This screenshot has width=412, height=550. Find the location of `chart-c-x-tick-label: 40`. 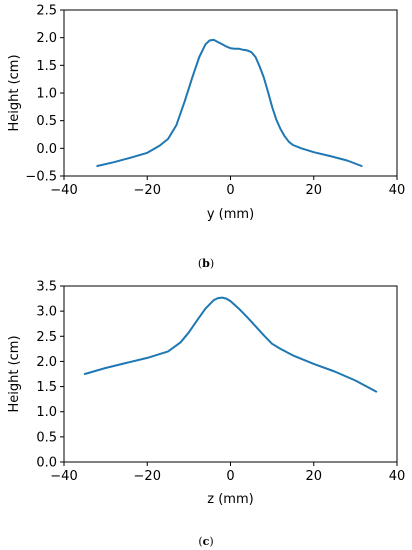

chart-c-x-tick-label: 40 is located at coordinates (397, 476).